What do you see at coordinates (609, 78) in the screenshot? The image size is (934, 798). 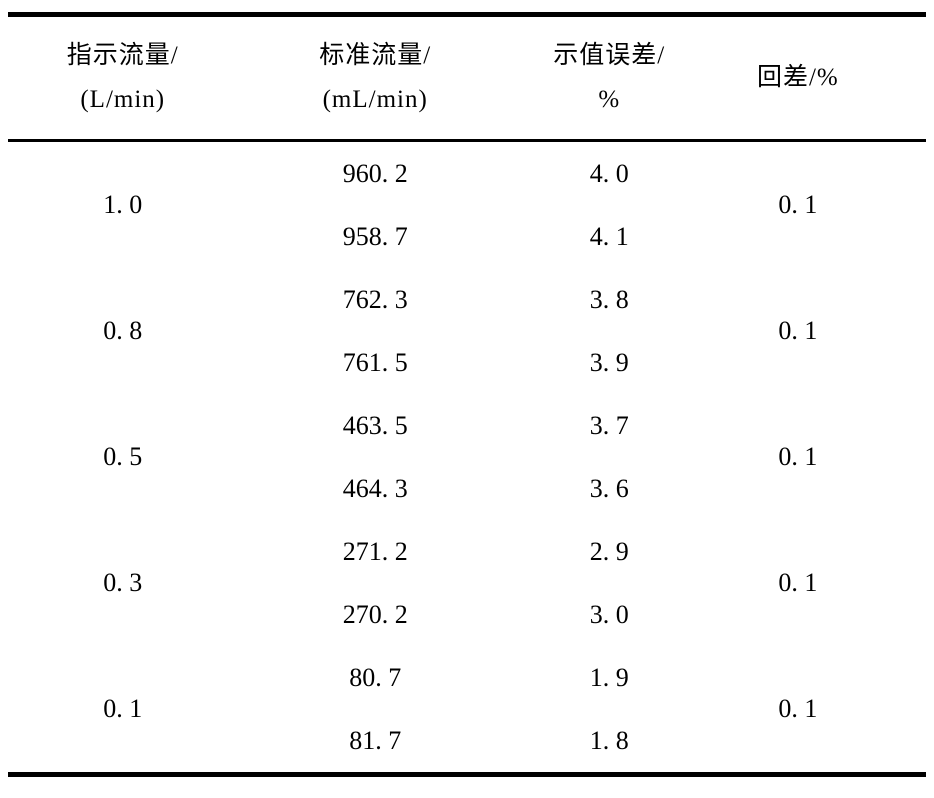 I see `col-header-indication-error: 示值误差/ %` at bounding box center [609, 78].